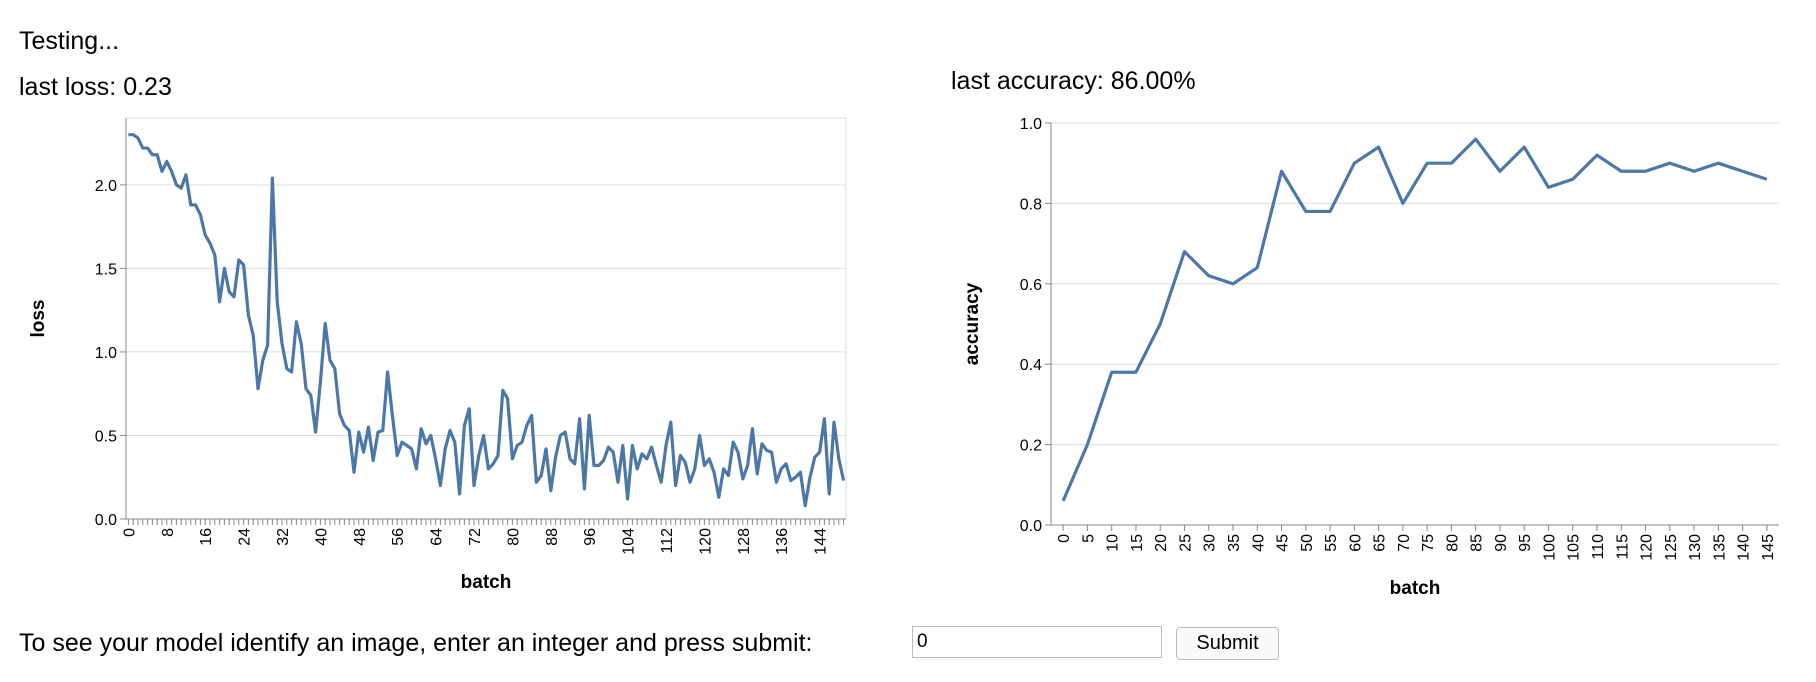 This screenshot has width=1816, height=682. Describe the element at coordinates (667, 541) in the screenshot. I see `x-tick-label: 112` at that location.